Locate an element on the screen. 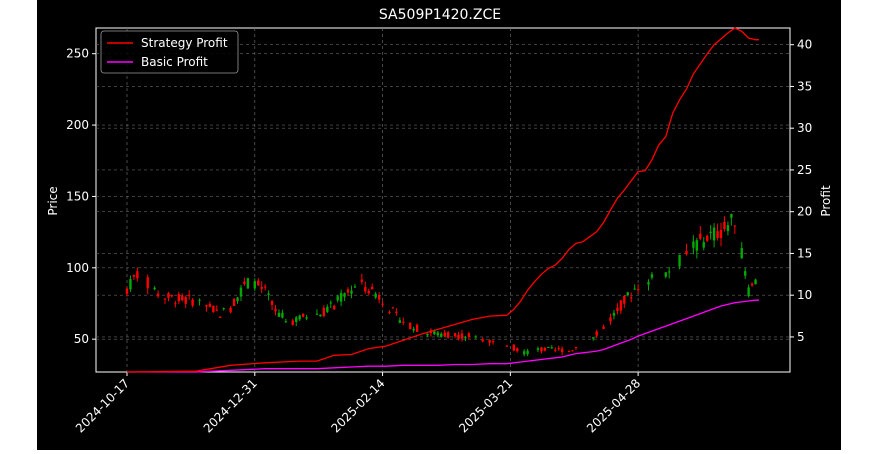 The width and height of the screenshot is (878, 454). y-axis-left-label: Price is located at coordinates (53, 200).